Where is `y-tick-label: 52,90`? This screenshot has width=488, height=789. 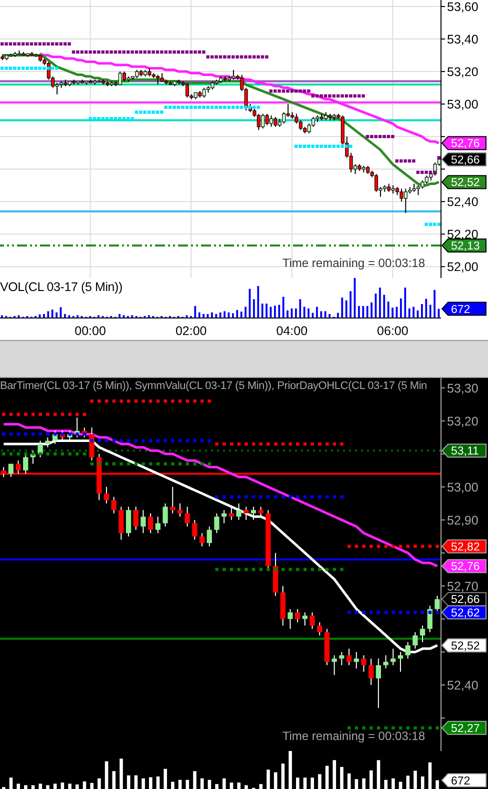 y-tick-label: 52,90 is located at coordinates (462, 520).